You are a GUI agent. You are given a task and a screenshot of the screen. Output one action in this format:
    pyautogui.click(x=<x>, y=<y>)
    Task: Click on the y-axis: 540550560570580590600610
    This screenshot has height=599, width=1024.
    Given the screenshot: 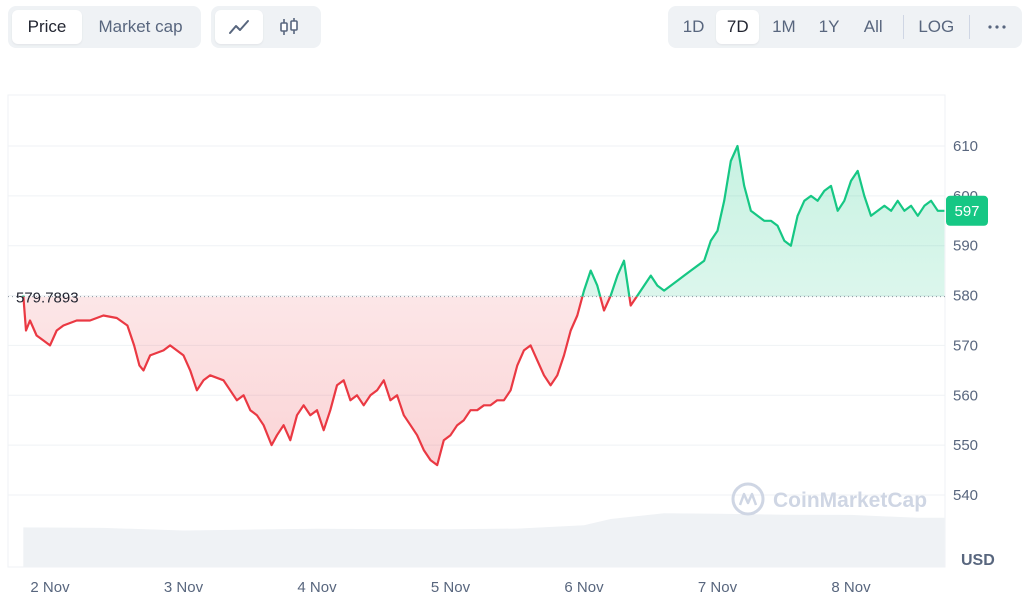 What is the action you would take?
    pyautogui.click(x=965, y=321)
    